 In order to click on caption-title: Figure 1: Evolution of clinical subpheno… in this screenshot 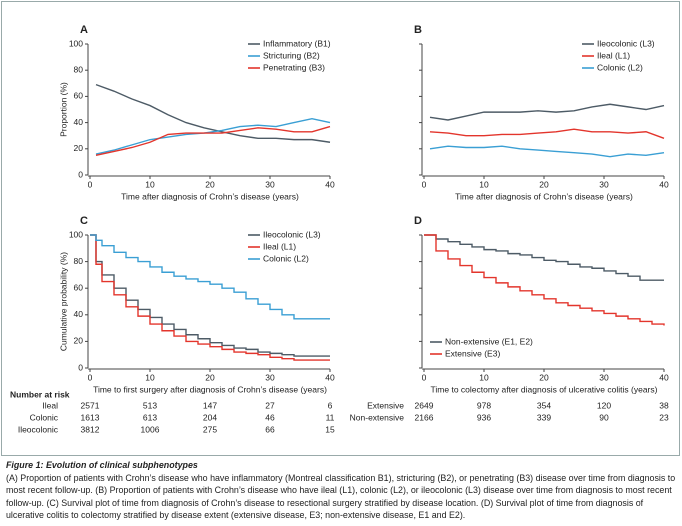, I will do `click(102, 465)`.